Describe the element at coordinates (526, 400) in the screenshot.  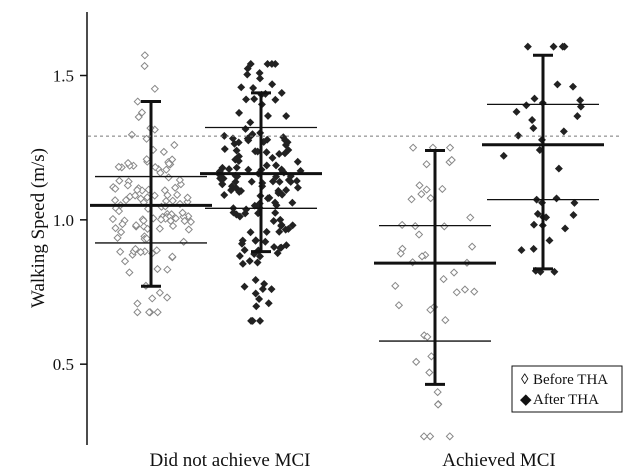
I see `legend-after-symbol: ◆` at that location.